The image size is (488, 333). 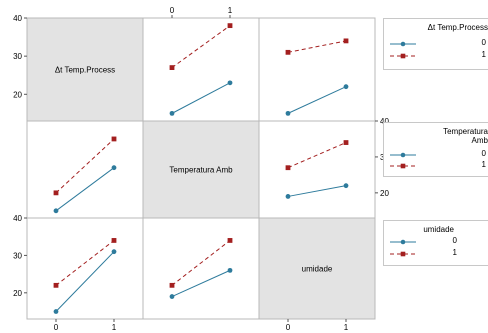 I want to click on legend-dt-temp-process: Δt Temp.Process 0 1, so click(x=435, y=44).